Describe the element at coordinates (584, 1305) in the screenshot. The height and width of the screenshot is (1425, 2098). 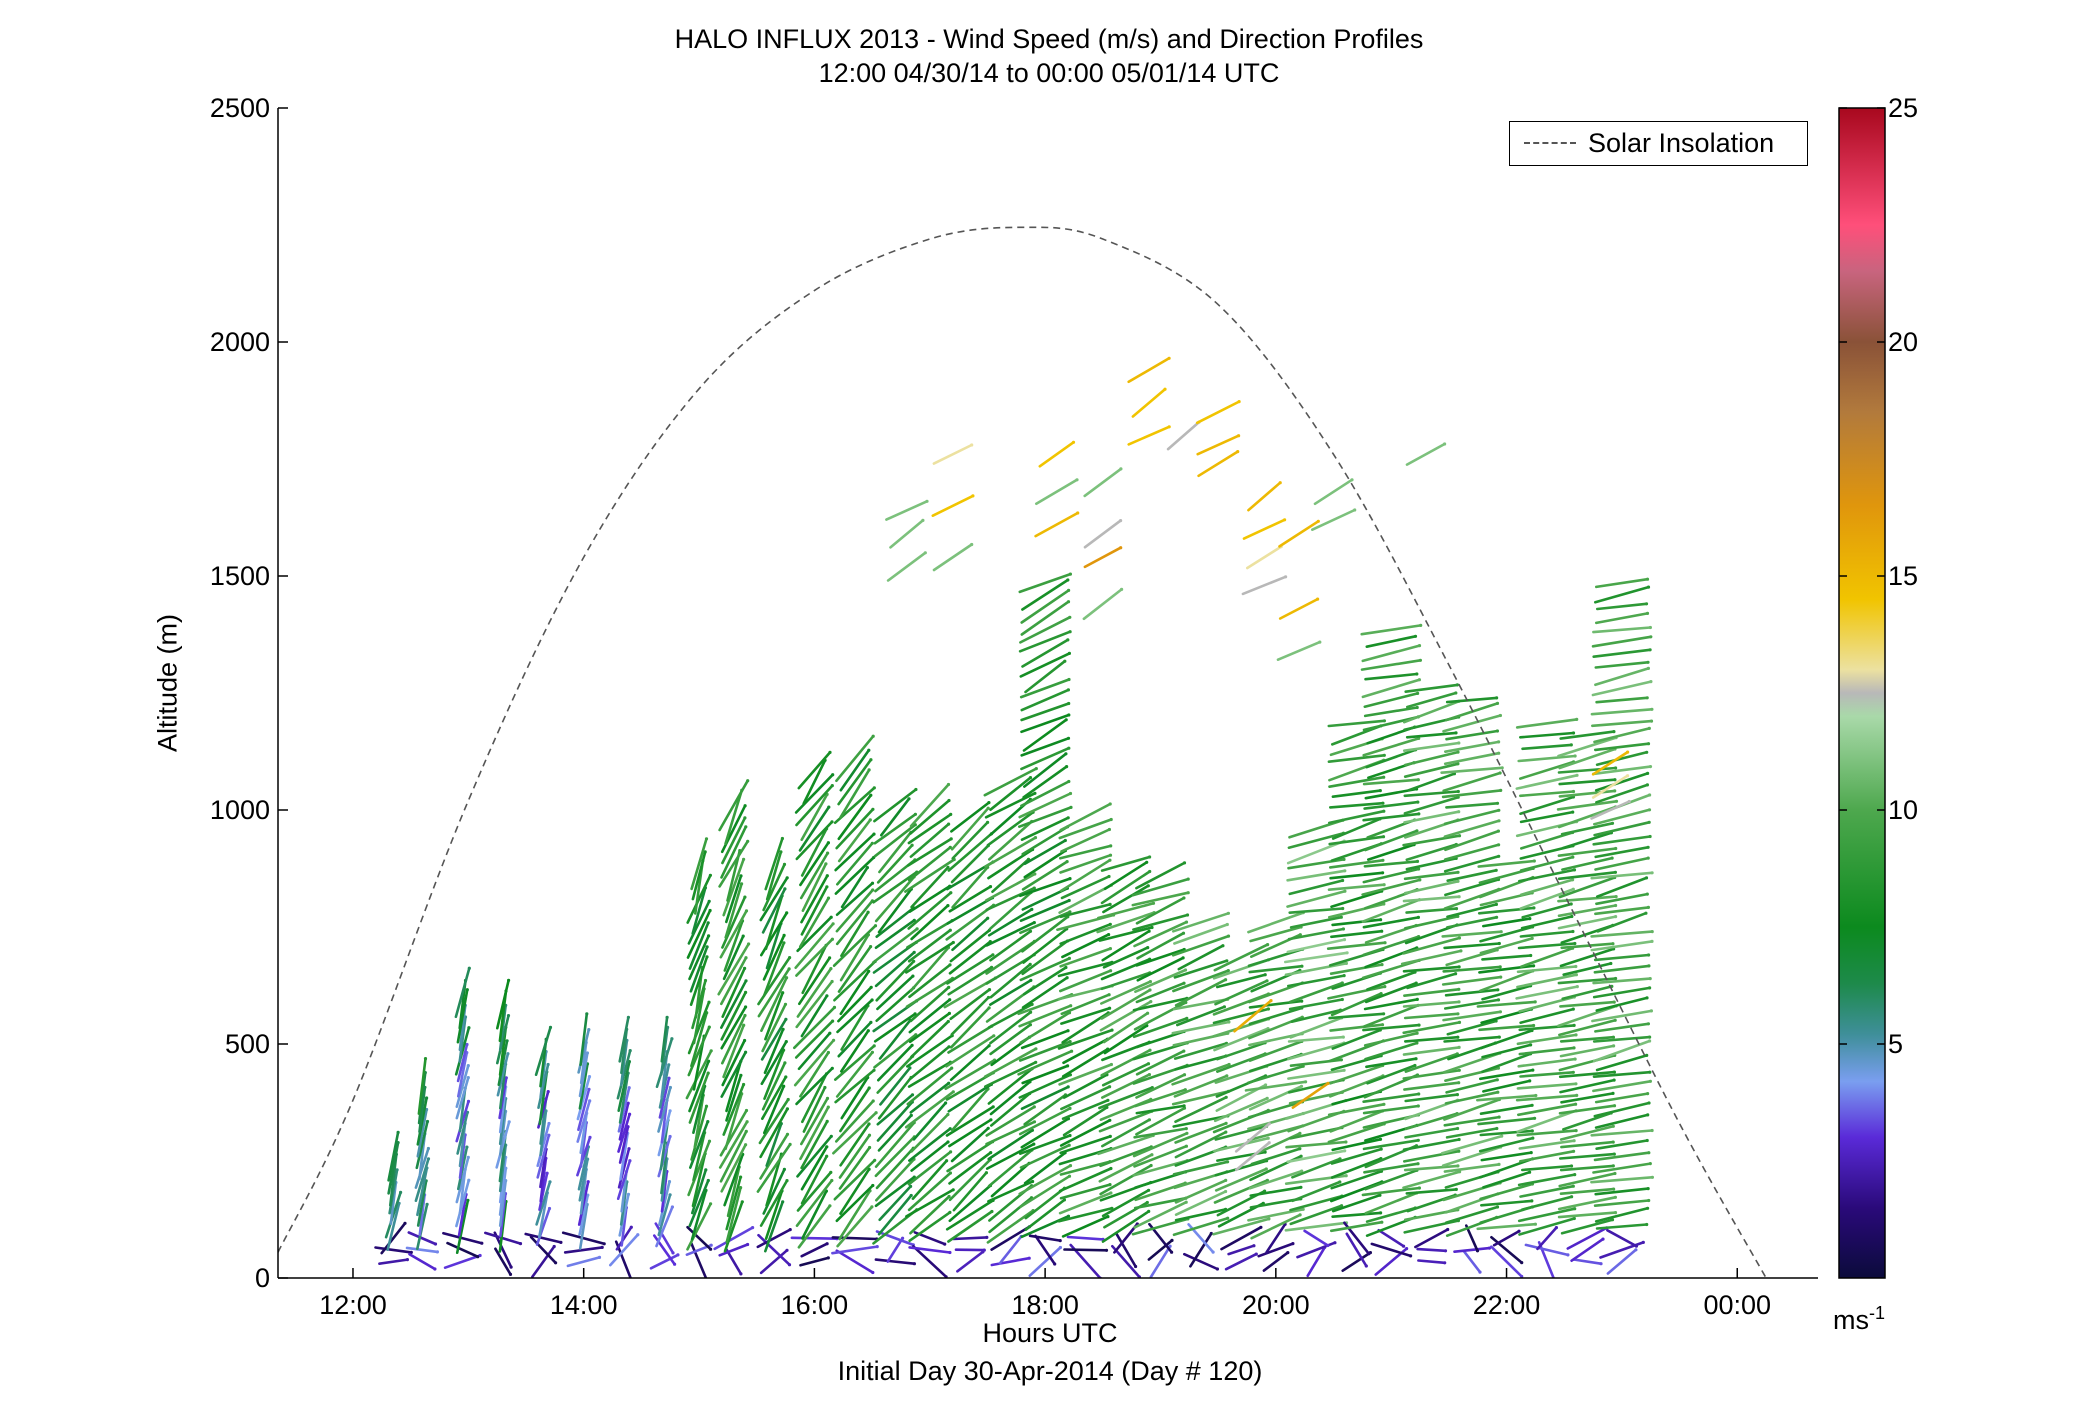
I see `x-tick-label: 14:00` at that location.